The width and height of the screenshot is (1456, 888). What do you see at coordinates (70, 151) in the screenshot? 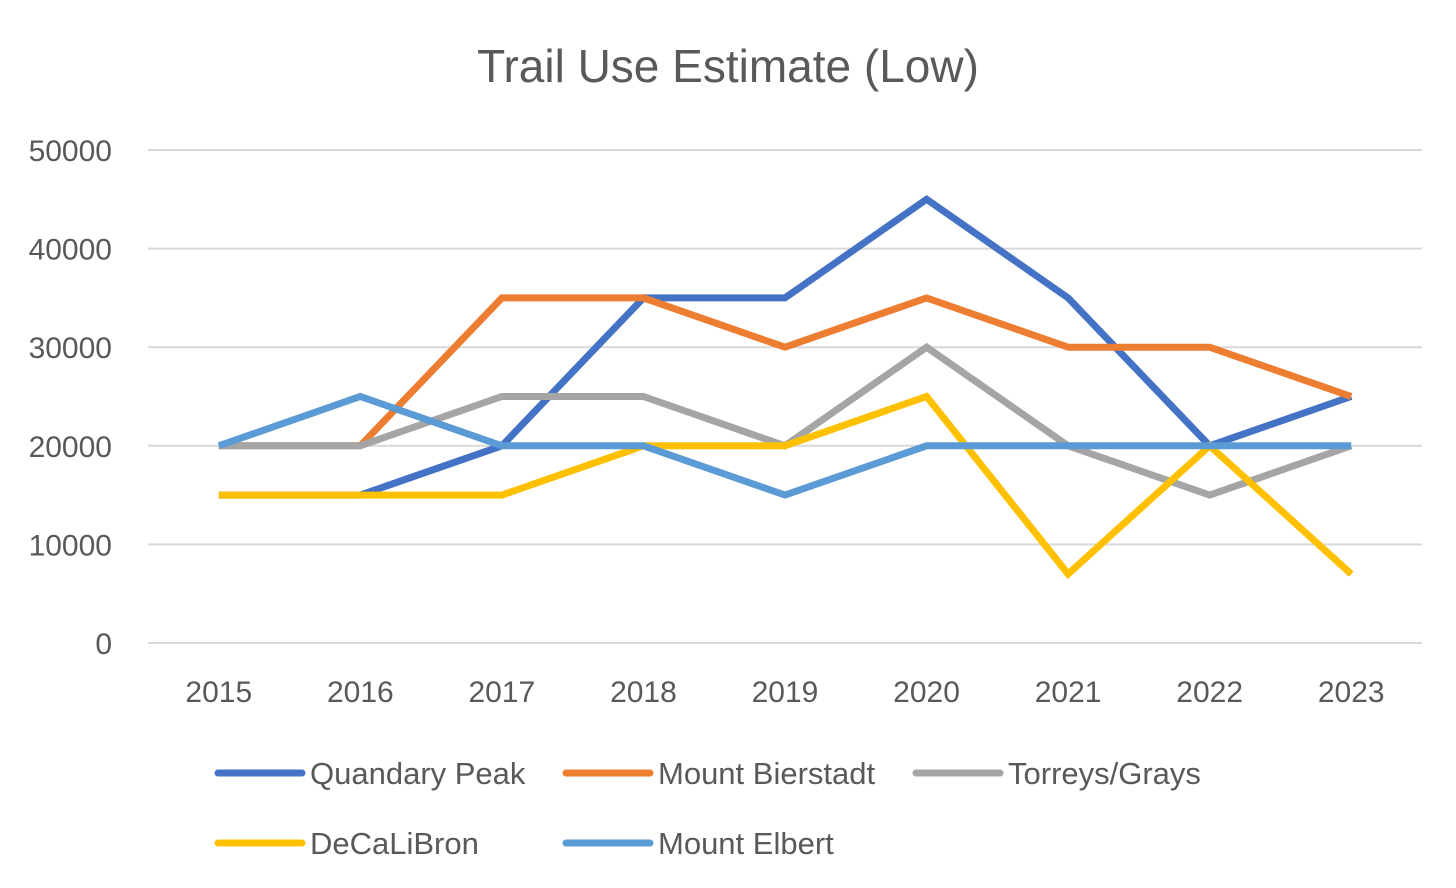
I see `y-tick-label: 50000` at bounding box center [70, 151].